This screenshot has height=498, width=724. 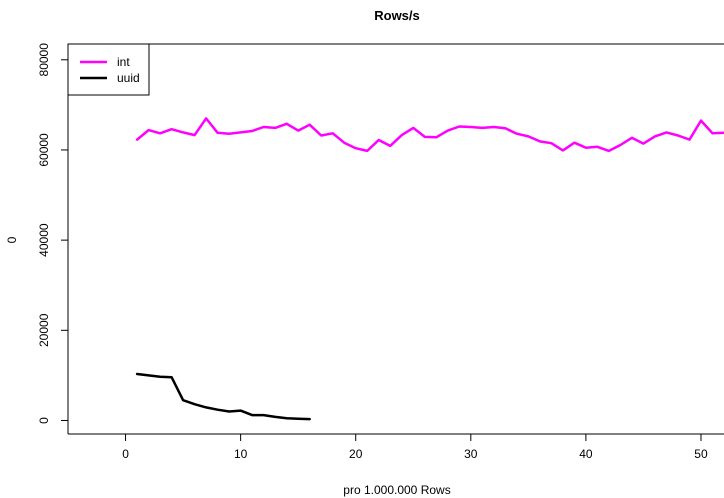 I want to click on x-tick-label: 30, so click(x=471, y=454).